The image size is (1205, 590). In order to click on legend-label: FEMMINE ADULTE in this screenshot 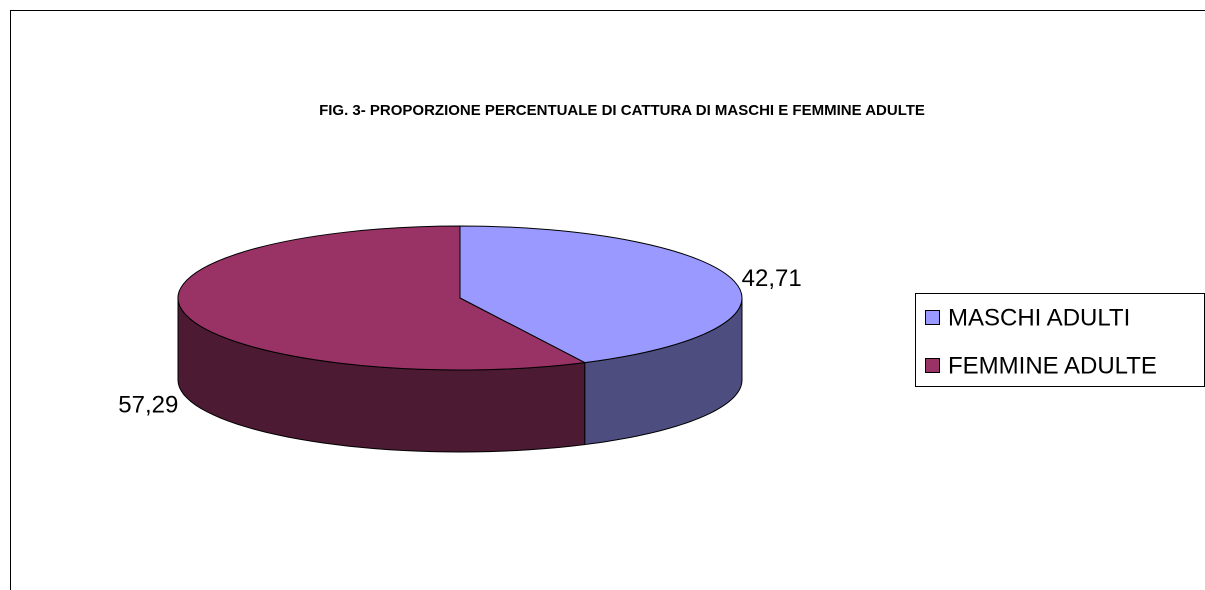, I will do `click(1052, 365)`.